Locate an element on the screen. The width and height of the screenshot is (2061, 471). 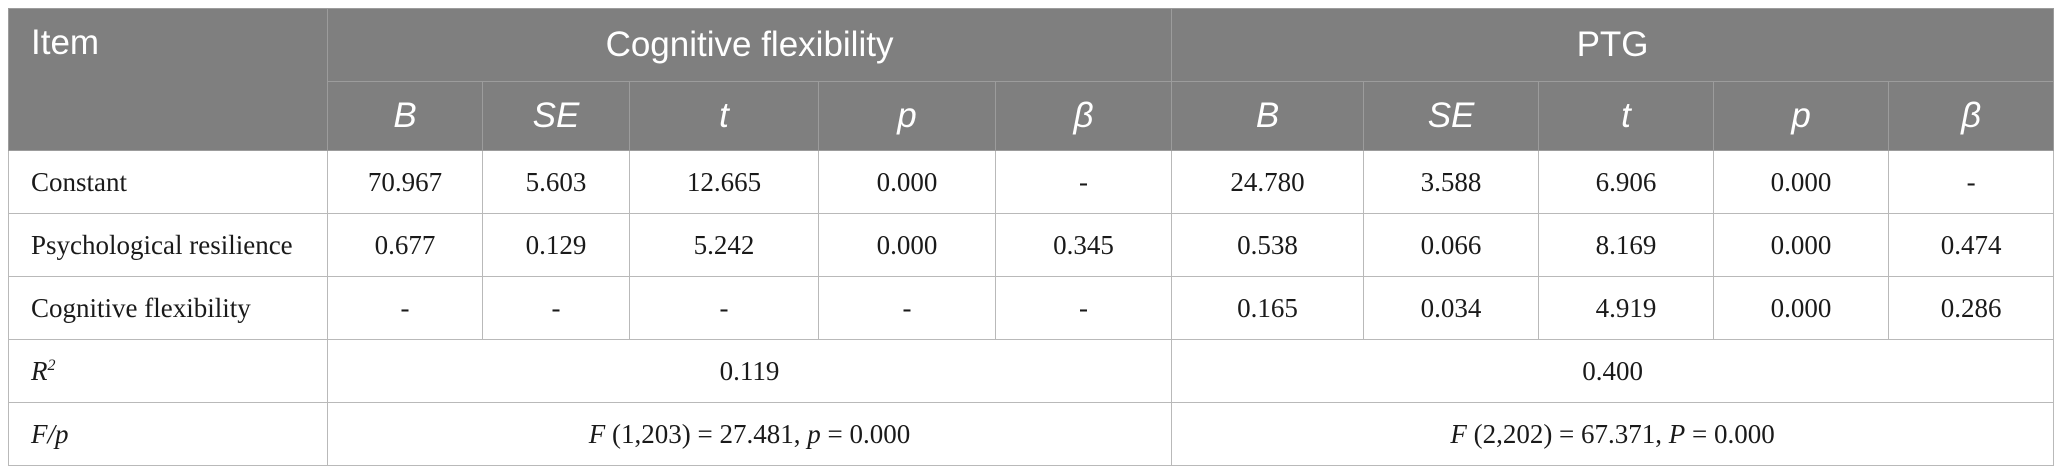
table-cell: 0.474 is located at coordinates (1971, 245).